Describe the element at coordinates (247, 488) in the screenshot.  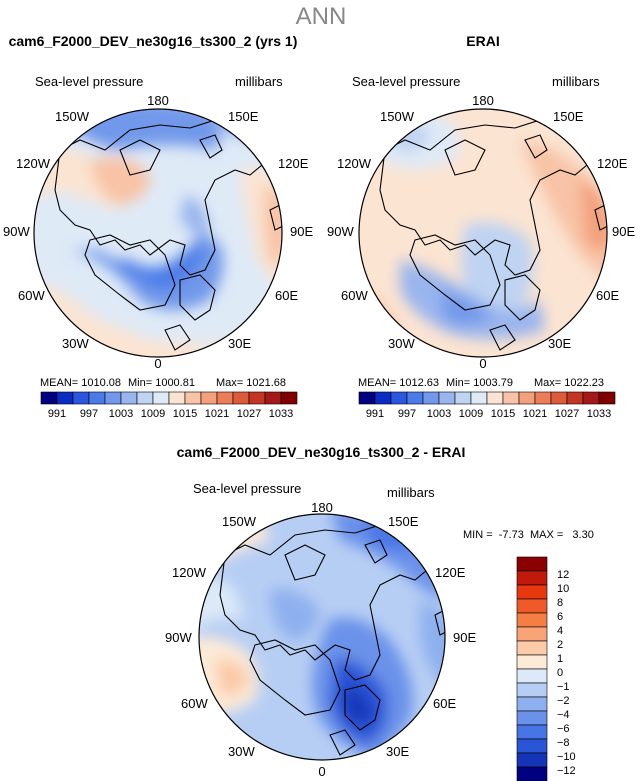
I see `panel-diff-field-label: Sea-level pressure` at that location.